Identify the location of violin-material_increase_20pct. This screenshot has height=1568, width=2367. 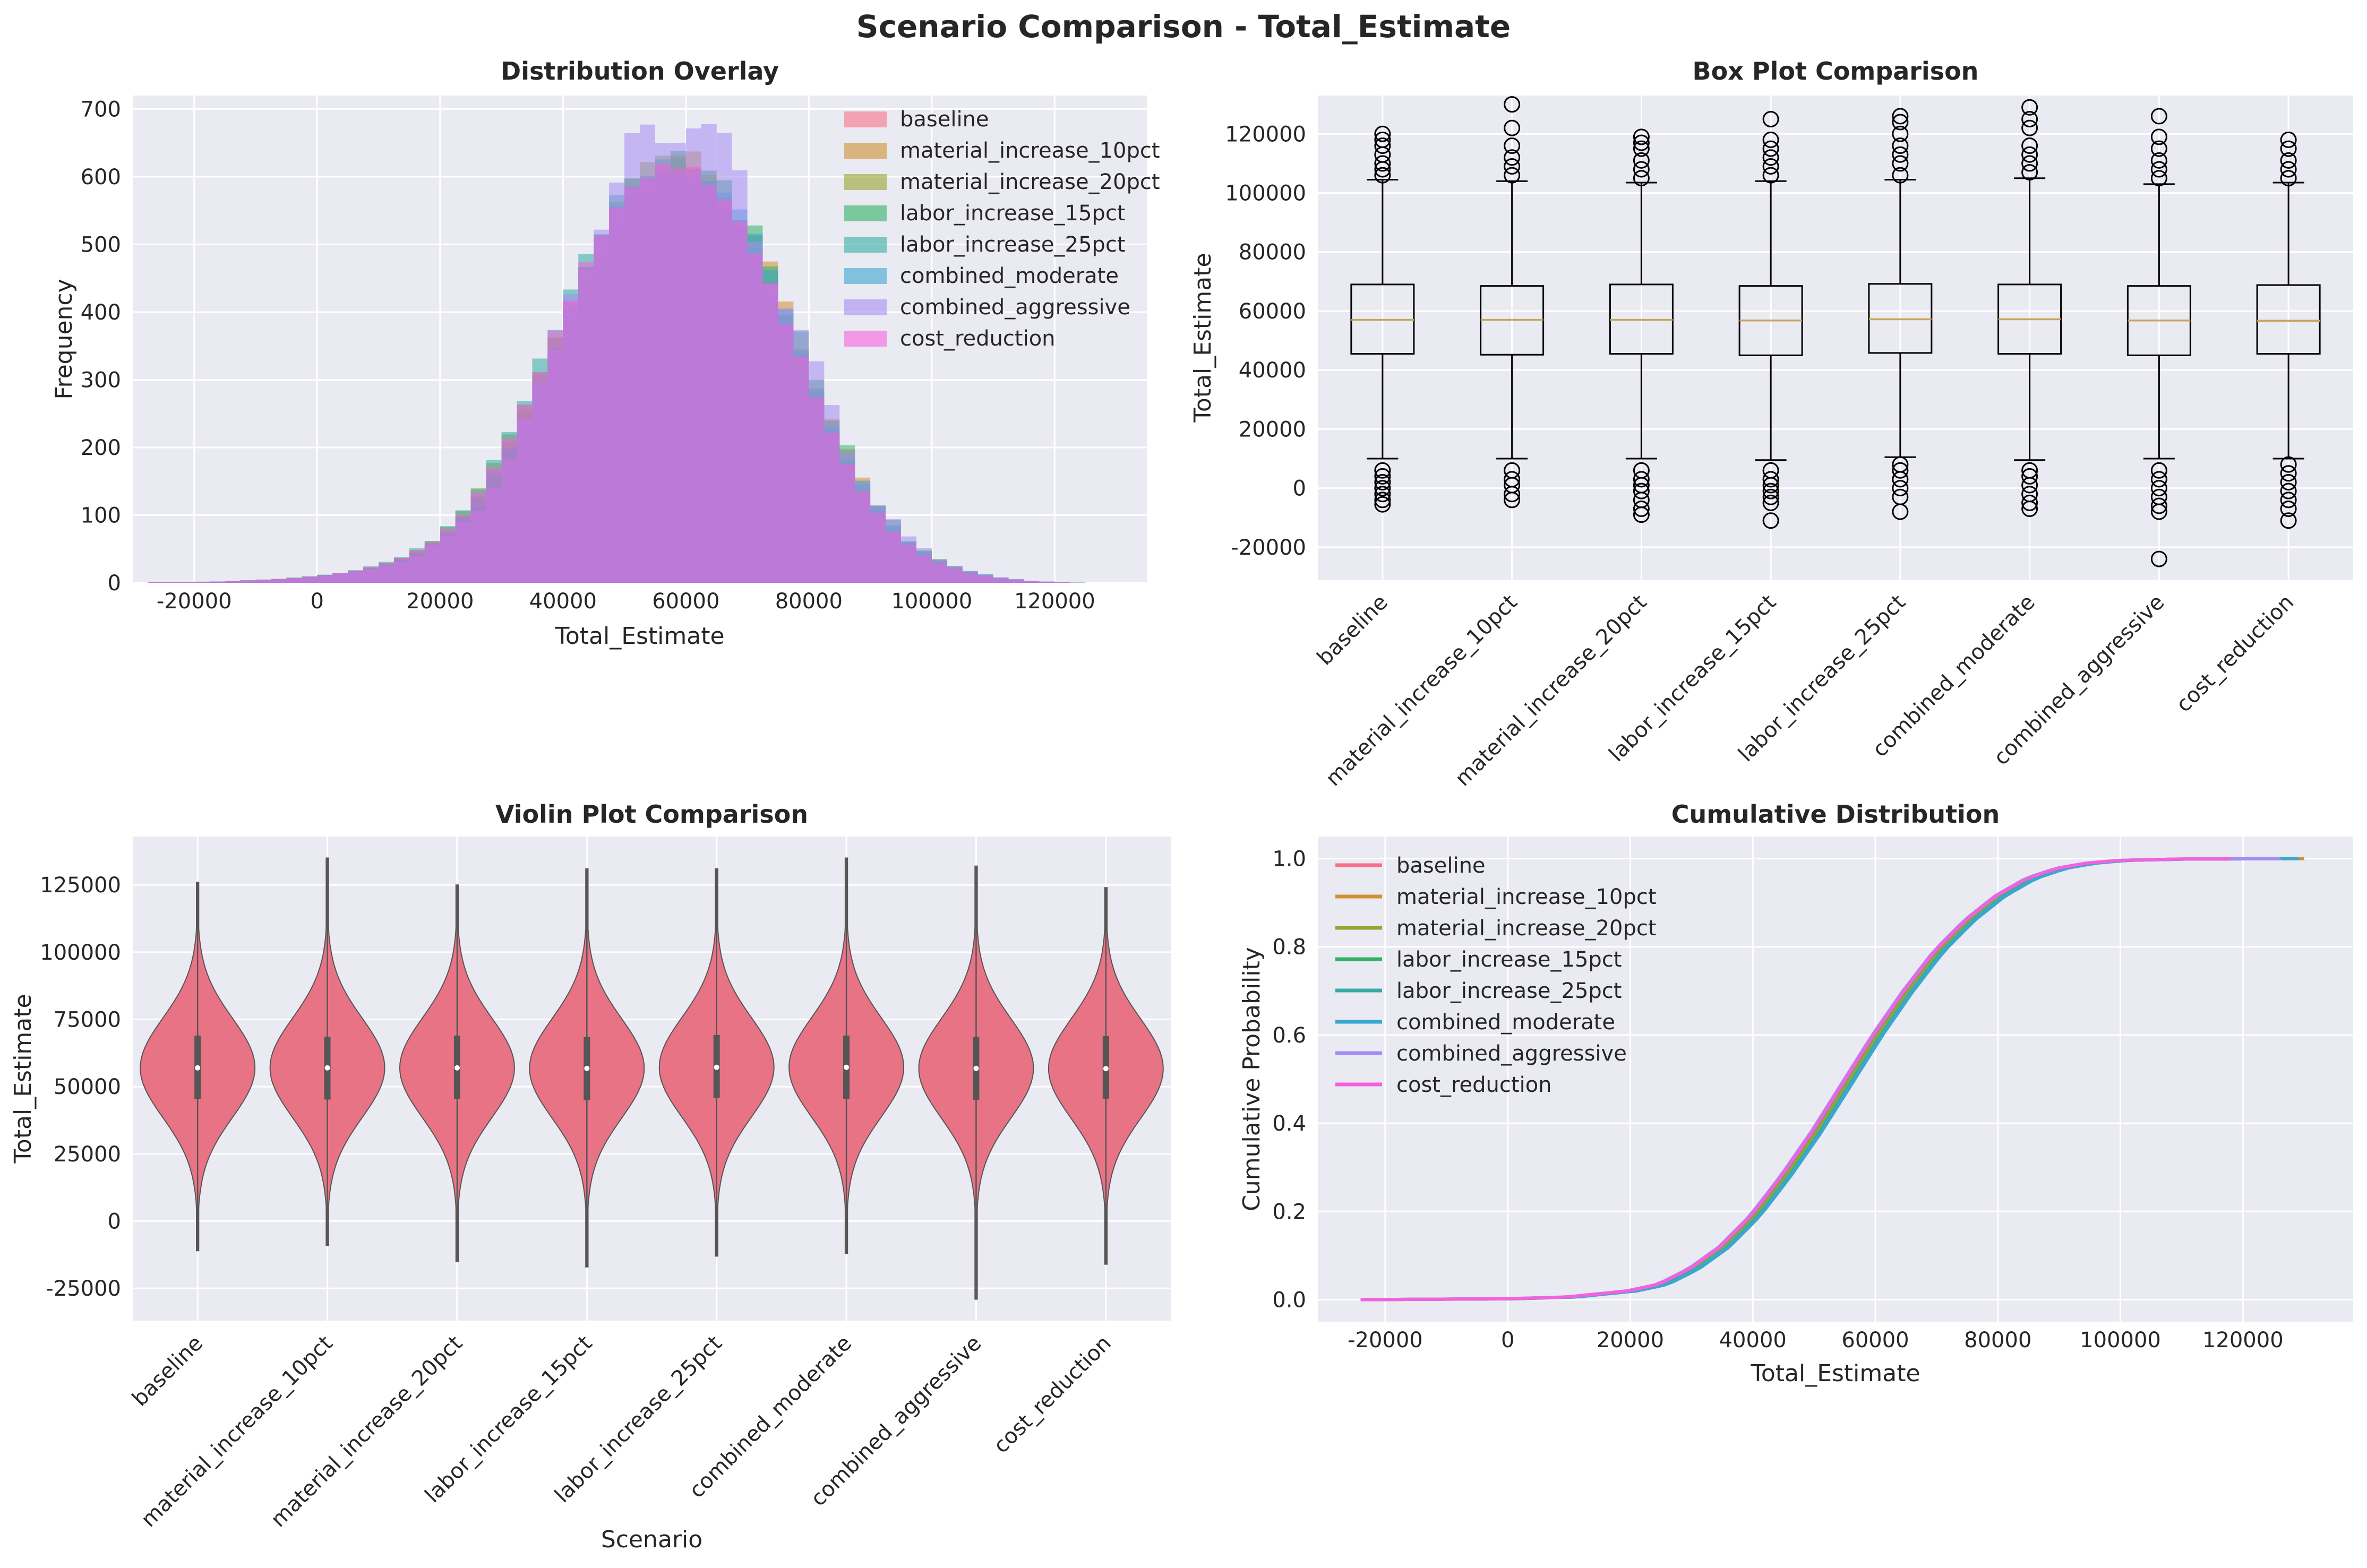
(457, 1073).